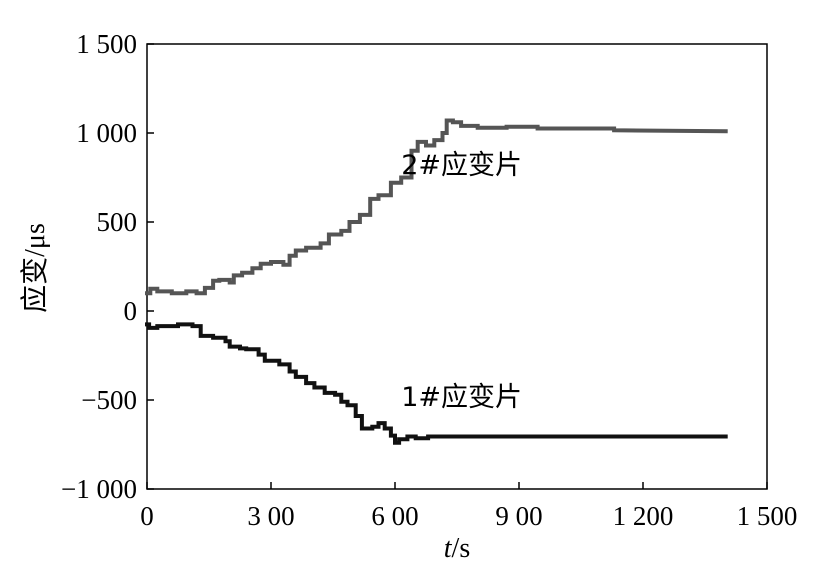  What do you see at coordinates (106, 133) in the screenshot?
I see `y-tick-label: 1 000` at bounding box center [106, 133].